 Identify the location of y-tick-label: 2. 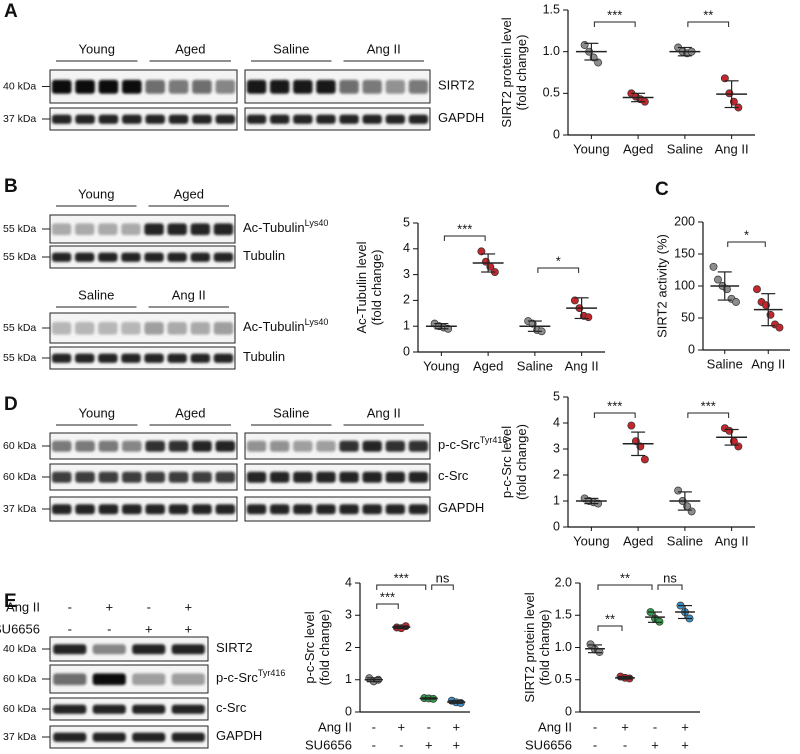
(348, 647).